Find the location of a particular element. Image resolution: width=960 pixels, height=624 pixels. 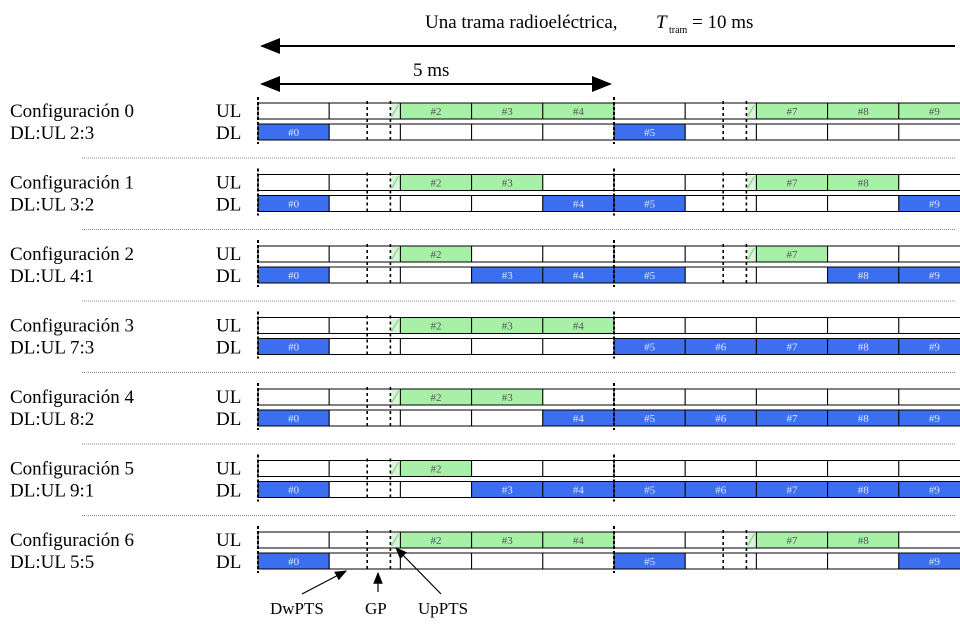

dwpts-arrow is located at coordinates (324, 582).